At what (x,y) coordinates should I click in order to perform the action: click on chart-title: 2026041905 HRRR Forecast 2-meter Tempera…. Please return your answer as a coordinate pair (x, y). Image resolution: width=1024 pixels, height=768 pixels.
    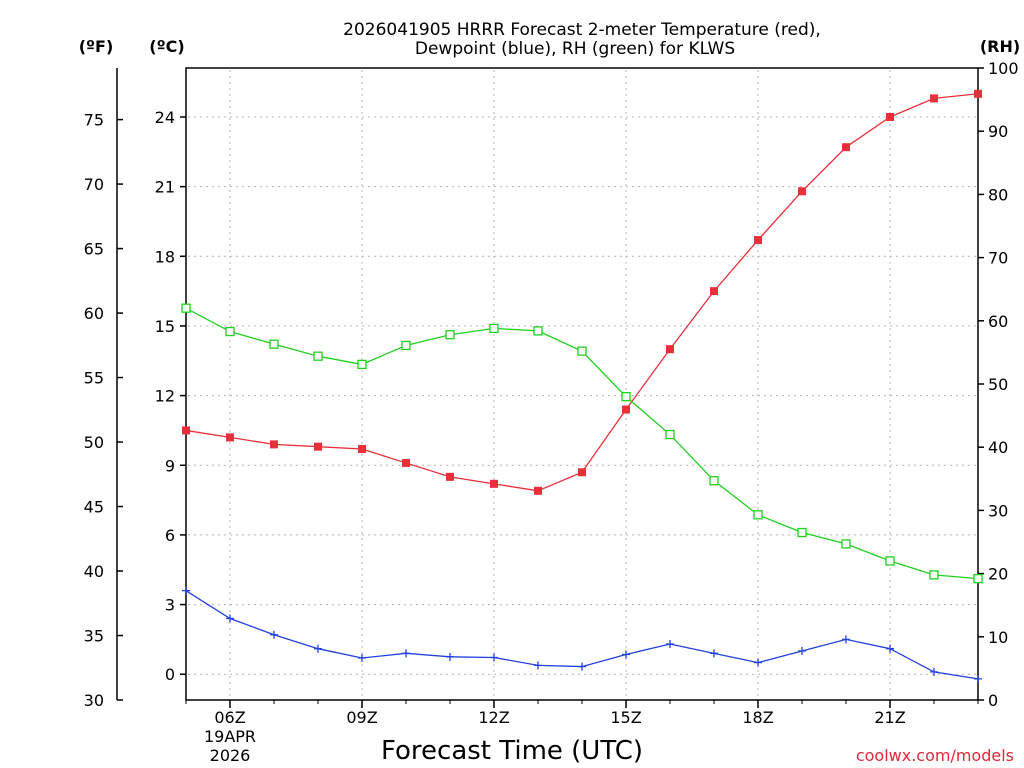
    Looking at the image, I should click on (582, 39).